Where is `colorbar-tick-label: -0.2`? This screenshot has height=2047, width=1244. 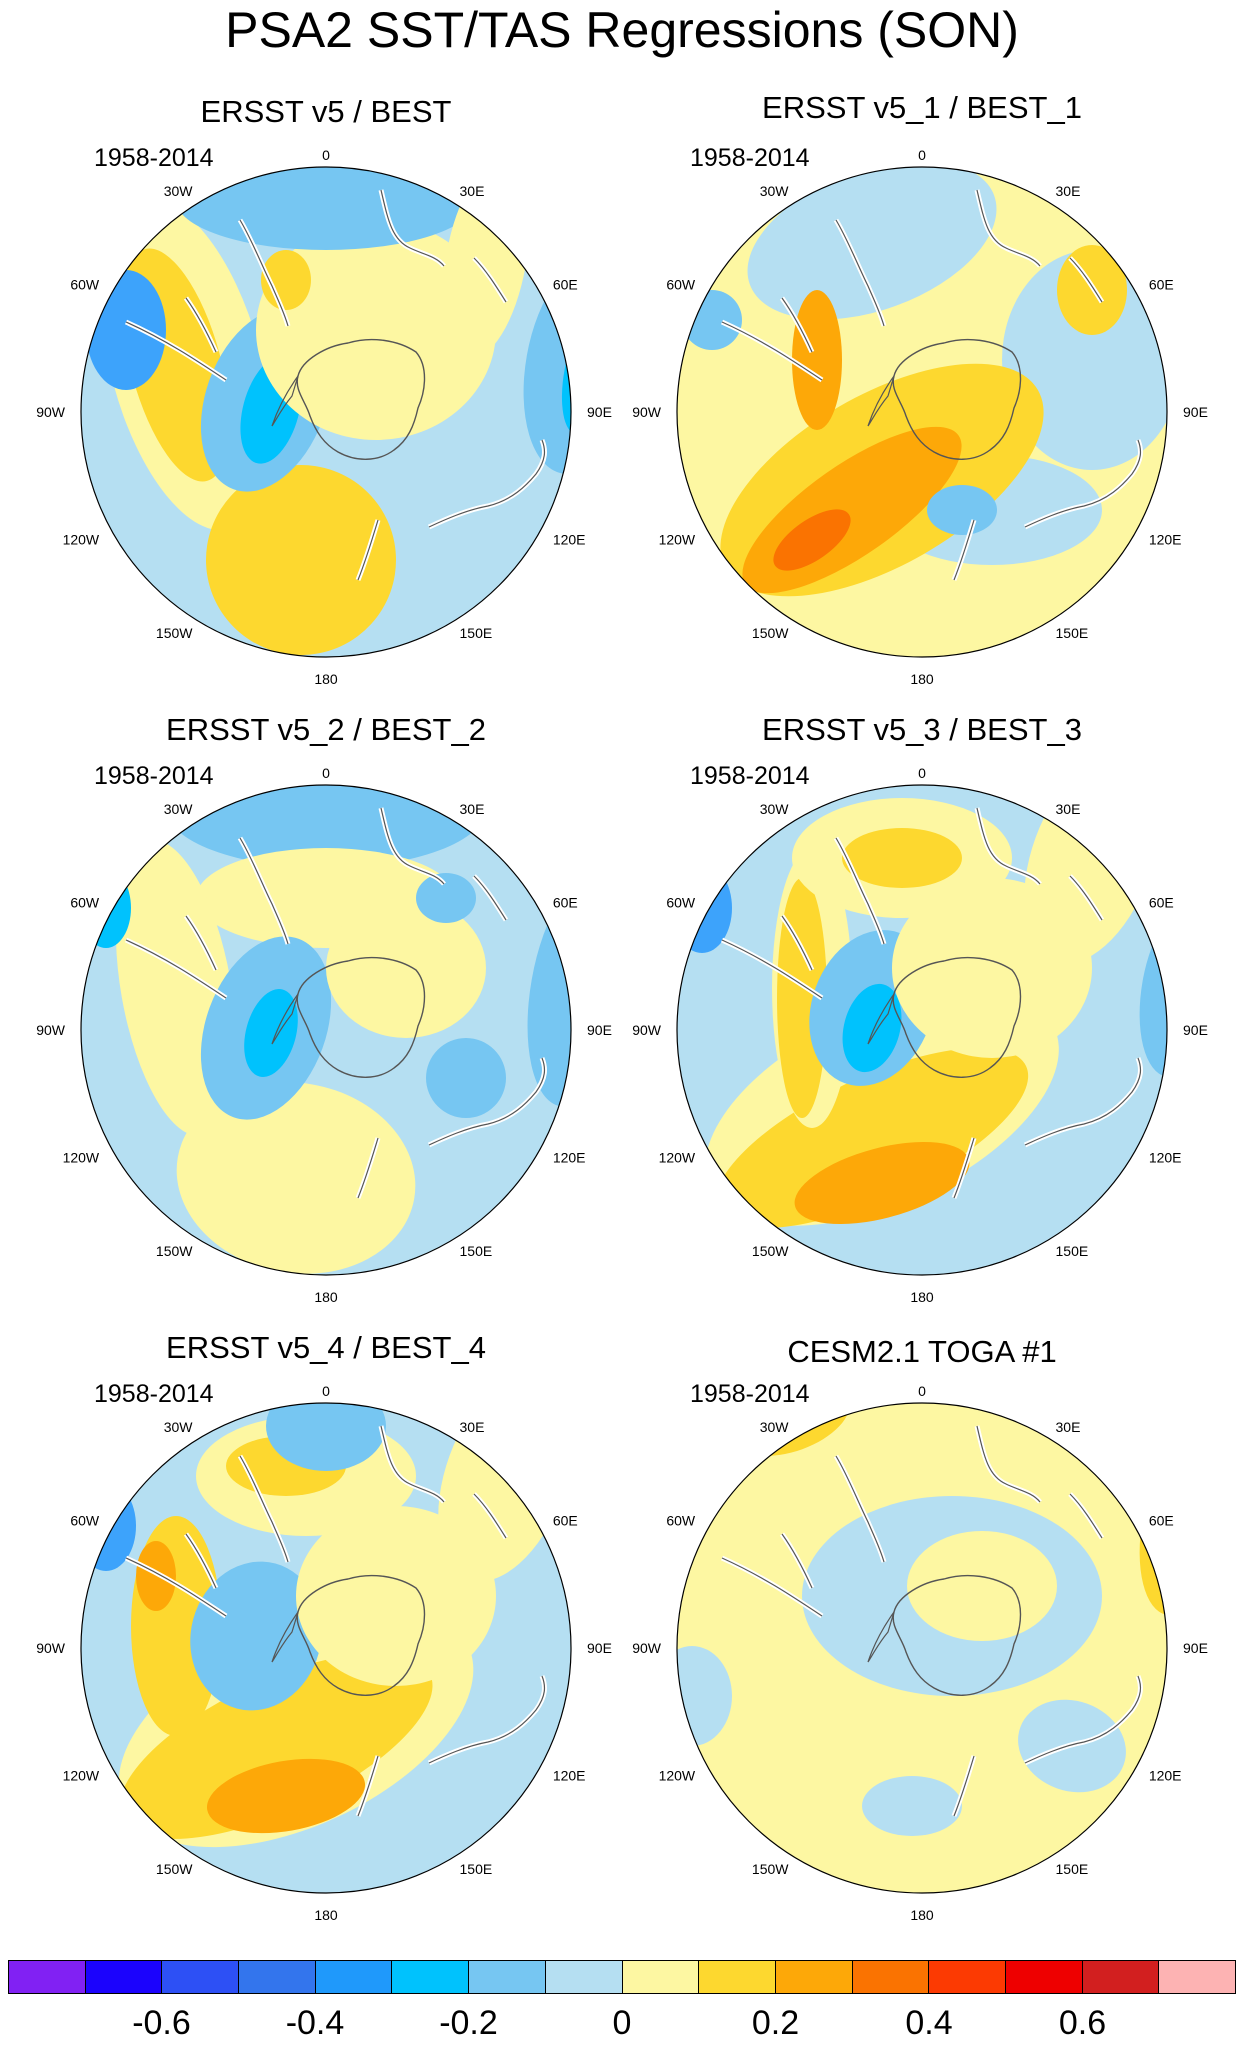 colorbar-tick-label: -0.2 is located at coordinates (468, 2023).